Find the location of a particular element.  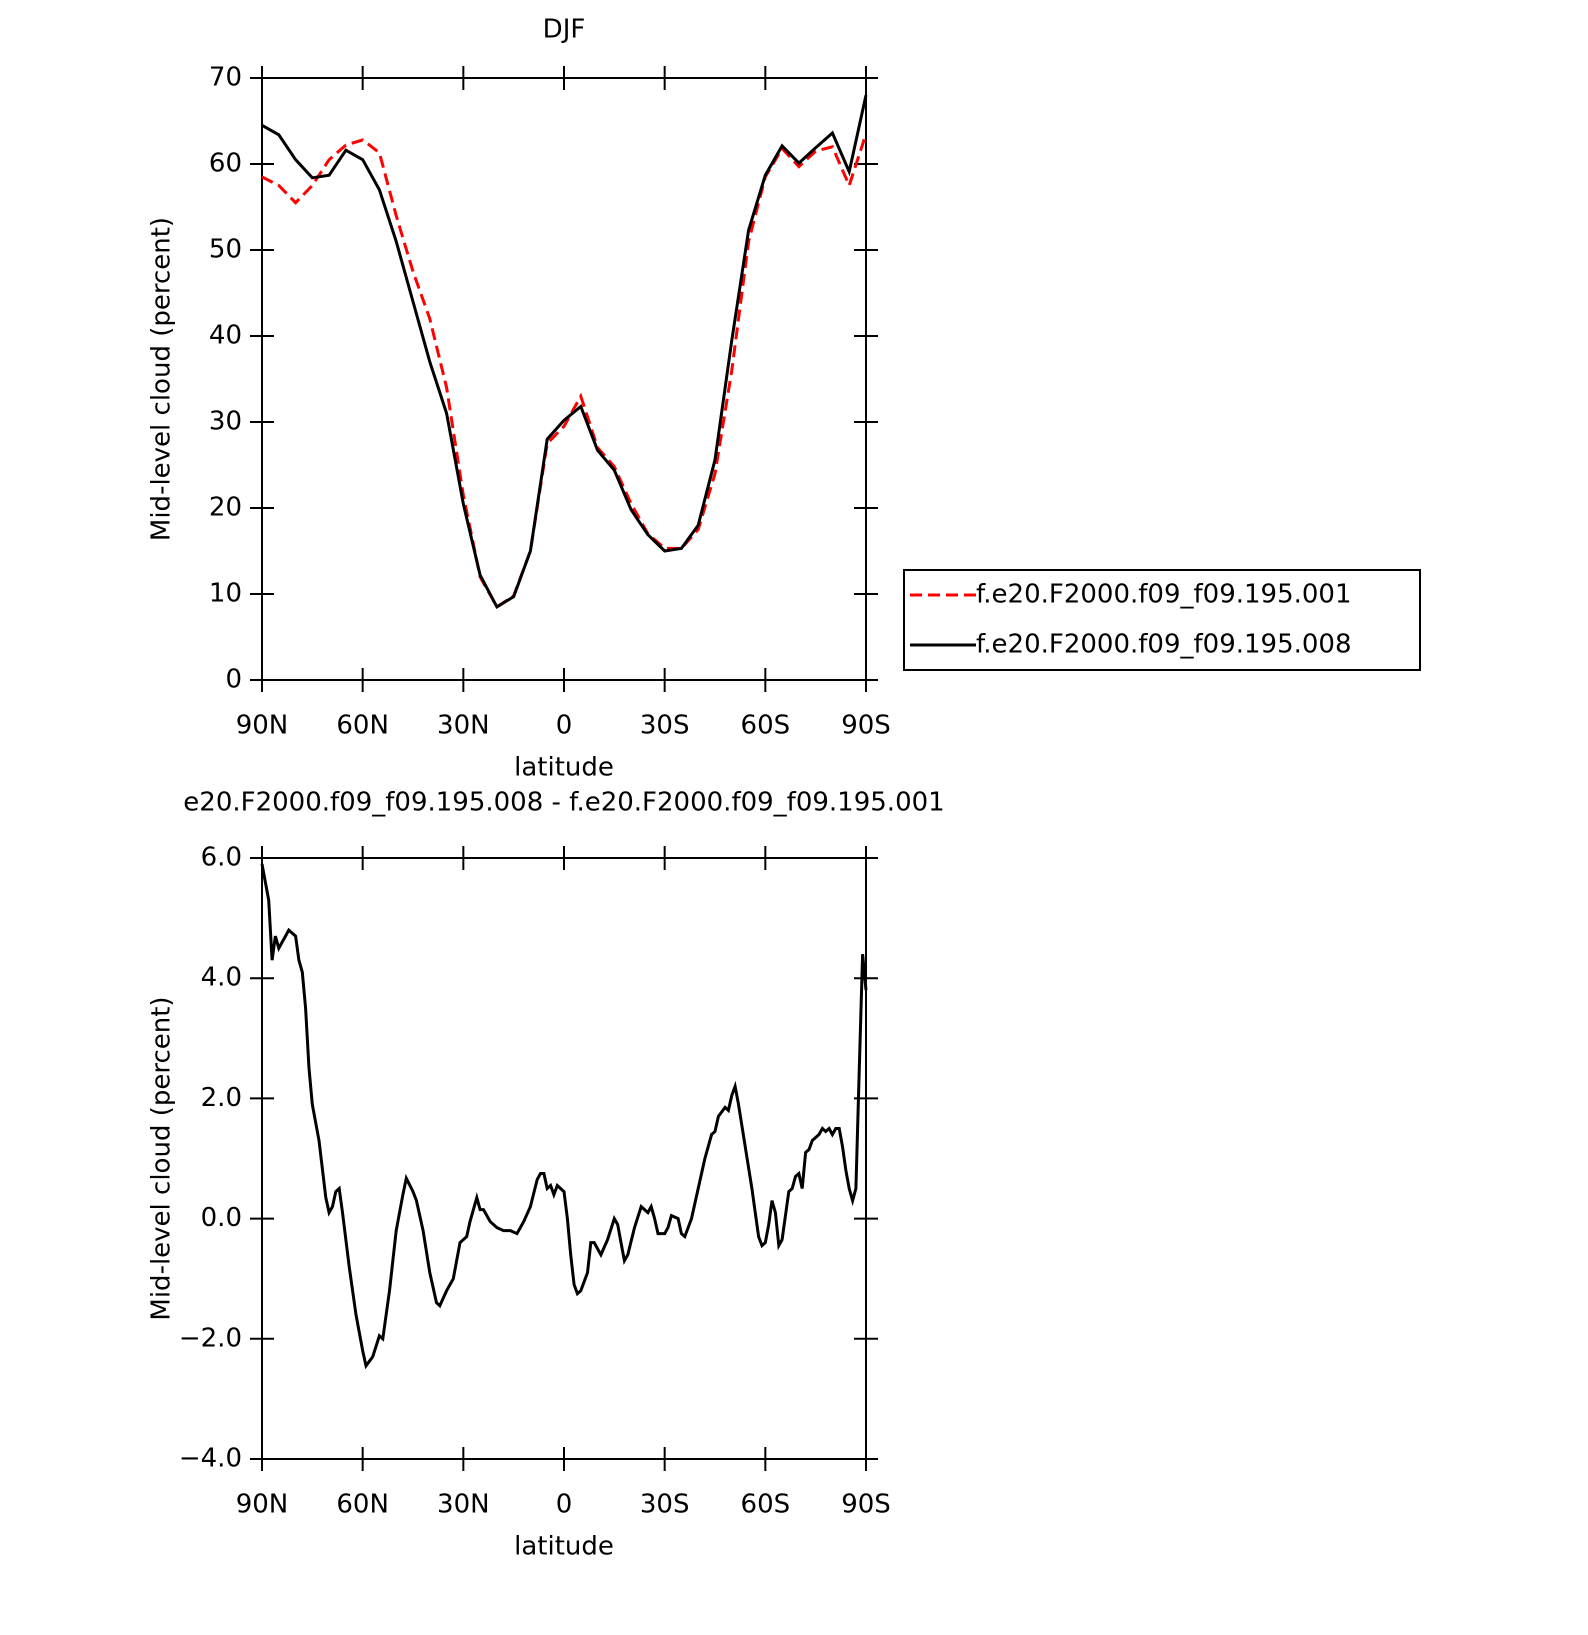

y-tick-label: 20 is located at coordinates (225, 508).